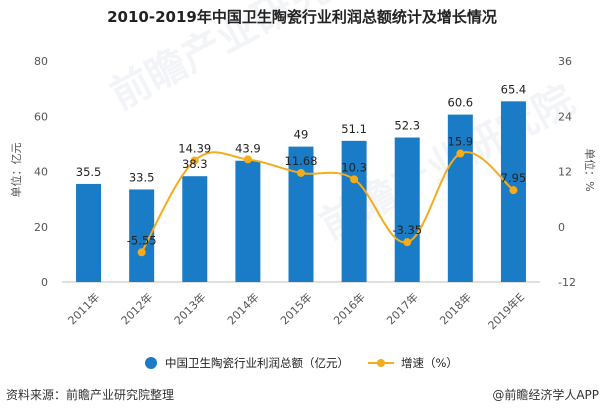  What do you see at coordinates (41, 116) in the screenshot?
I see `y-left-tick-label: 60` at bounding box center [41, 116].